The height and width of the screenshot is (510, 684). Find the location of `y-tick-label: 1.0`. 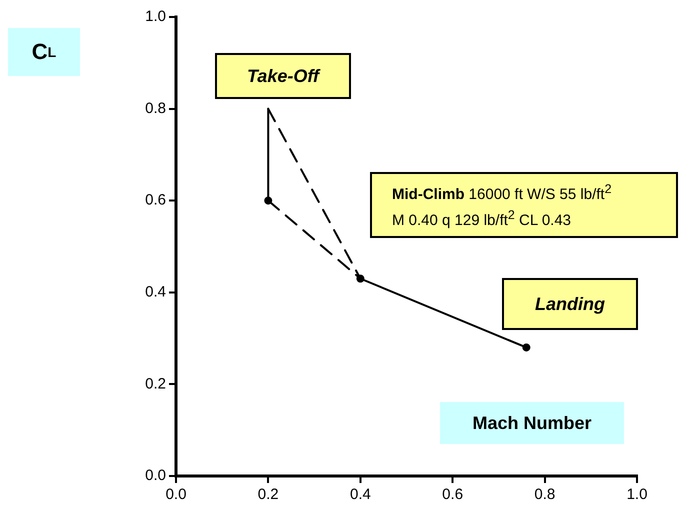

y-tick-label: 1.0 is located at coordinates (155, 17).